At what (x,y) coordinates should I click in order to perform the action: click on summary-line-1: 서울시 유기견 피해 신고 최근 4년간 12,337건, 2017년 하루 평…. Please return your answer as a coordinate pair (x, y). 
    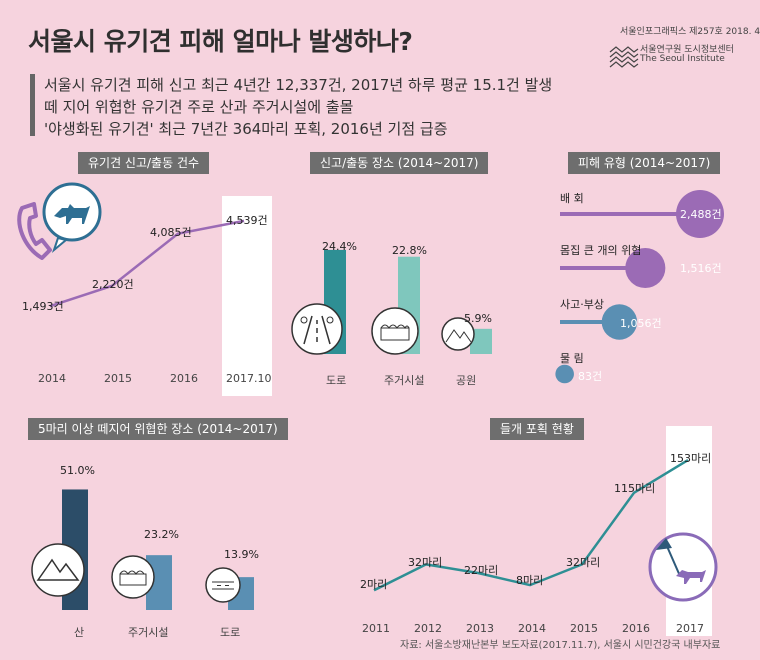
    Looking at the image, I should click on (298, 85).